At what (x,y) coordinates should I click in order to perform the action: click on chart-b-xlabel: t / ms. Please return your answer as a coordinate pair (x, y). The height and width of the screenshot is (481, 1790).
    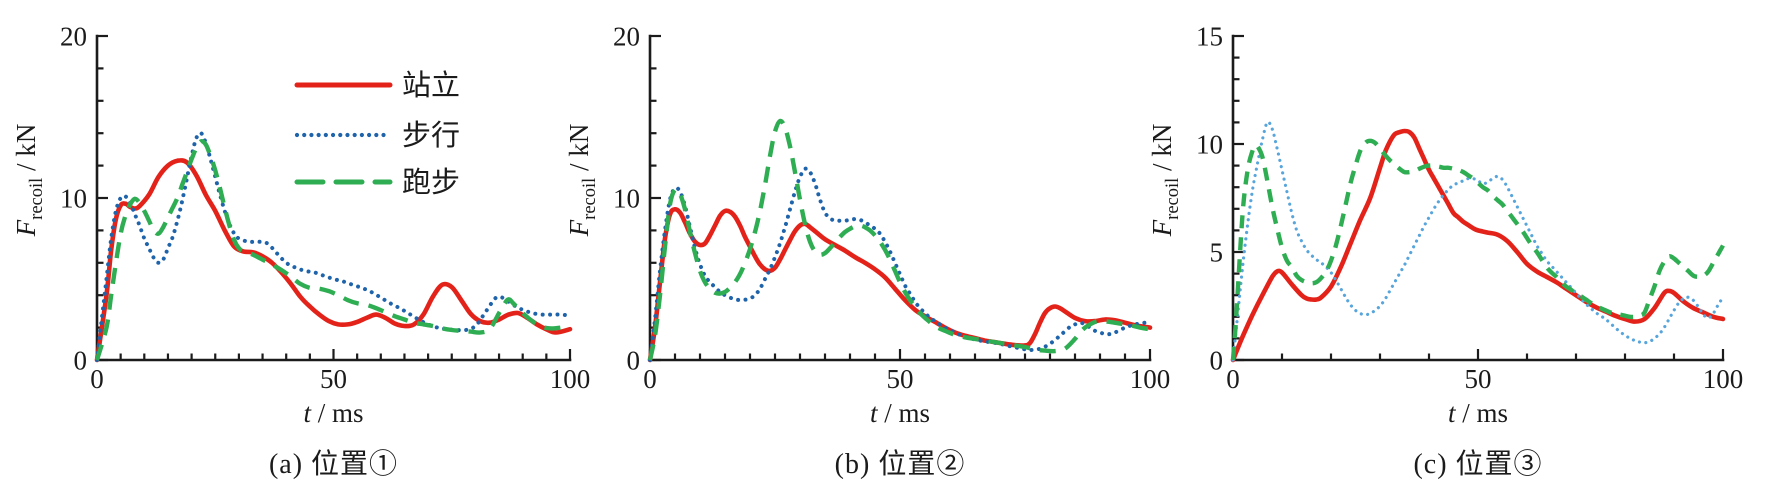
    Looking at the image, I should click on (900, 413).